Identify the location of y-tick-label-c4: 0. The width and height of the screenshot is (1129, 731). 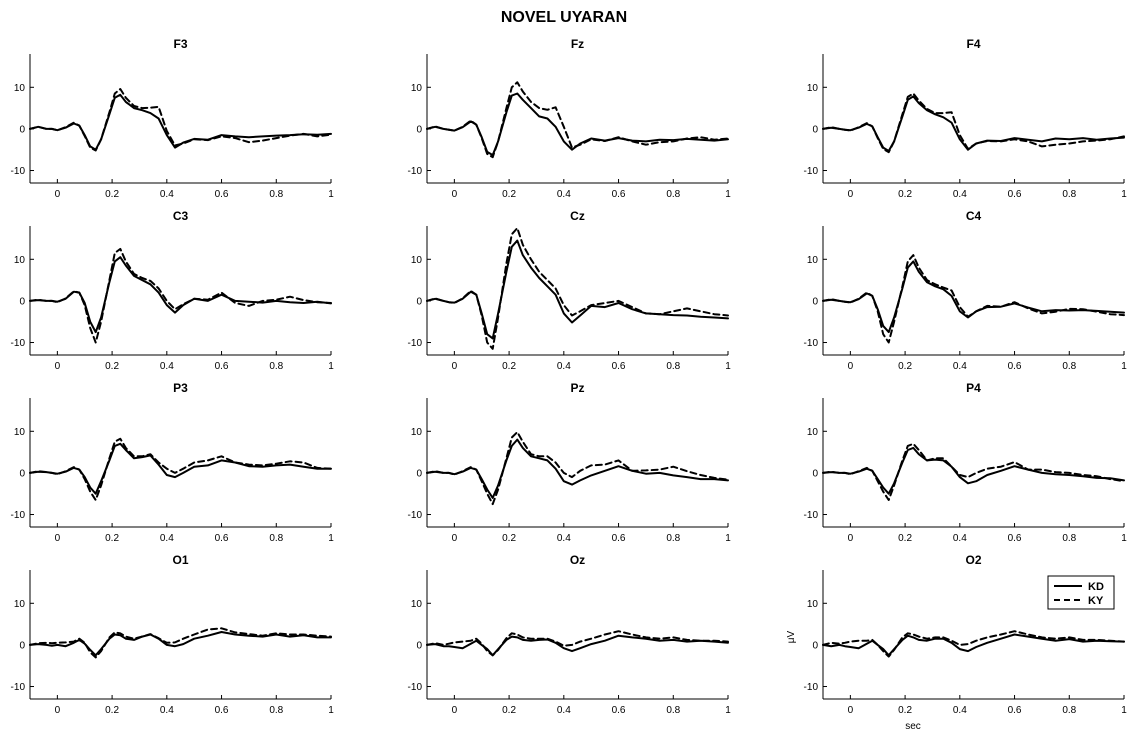
(815, 301).